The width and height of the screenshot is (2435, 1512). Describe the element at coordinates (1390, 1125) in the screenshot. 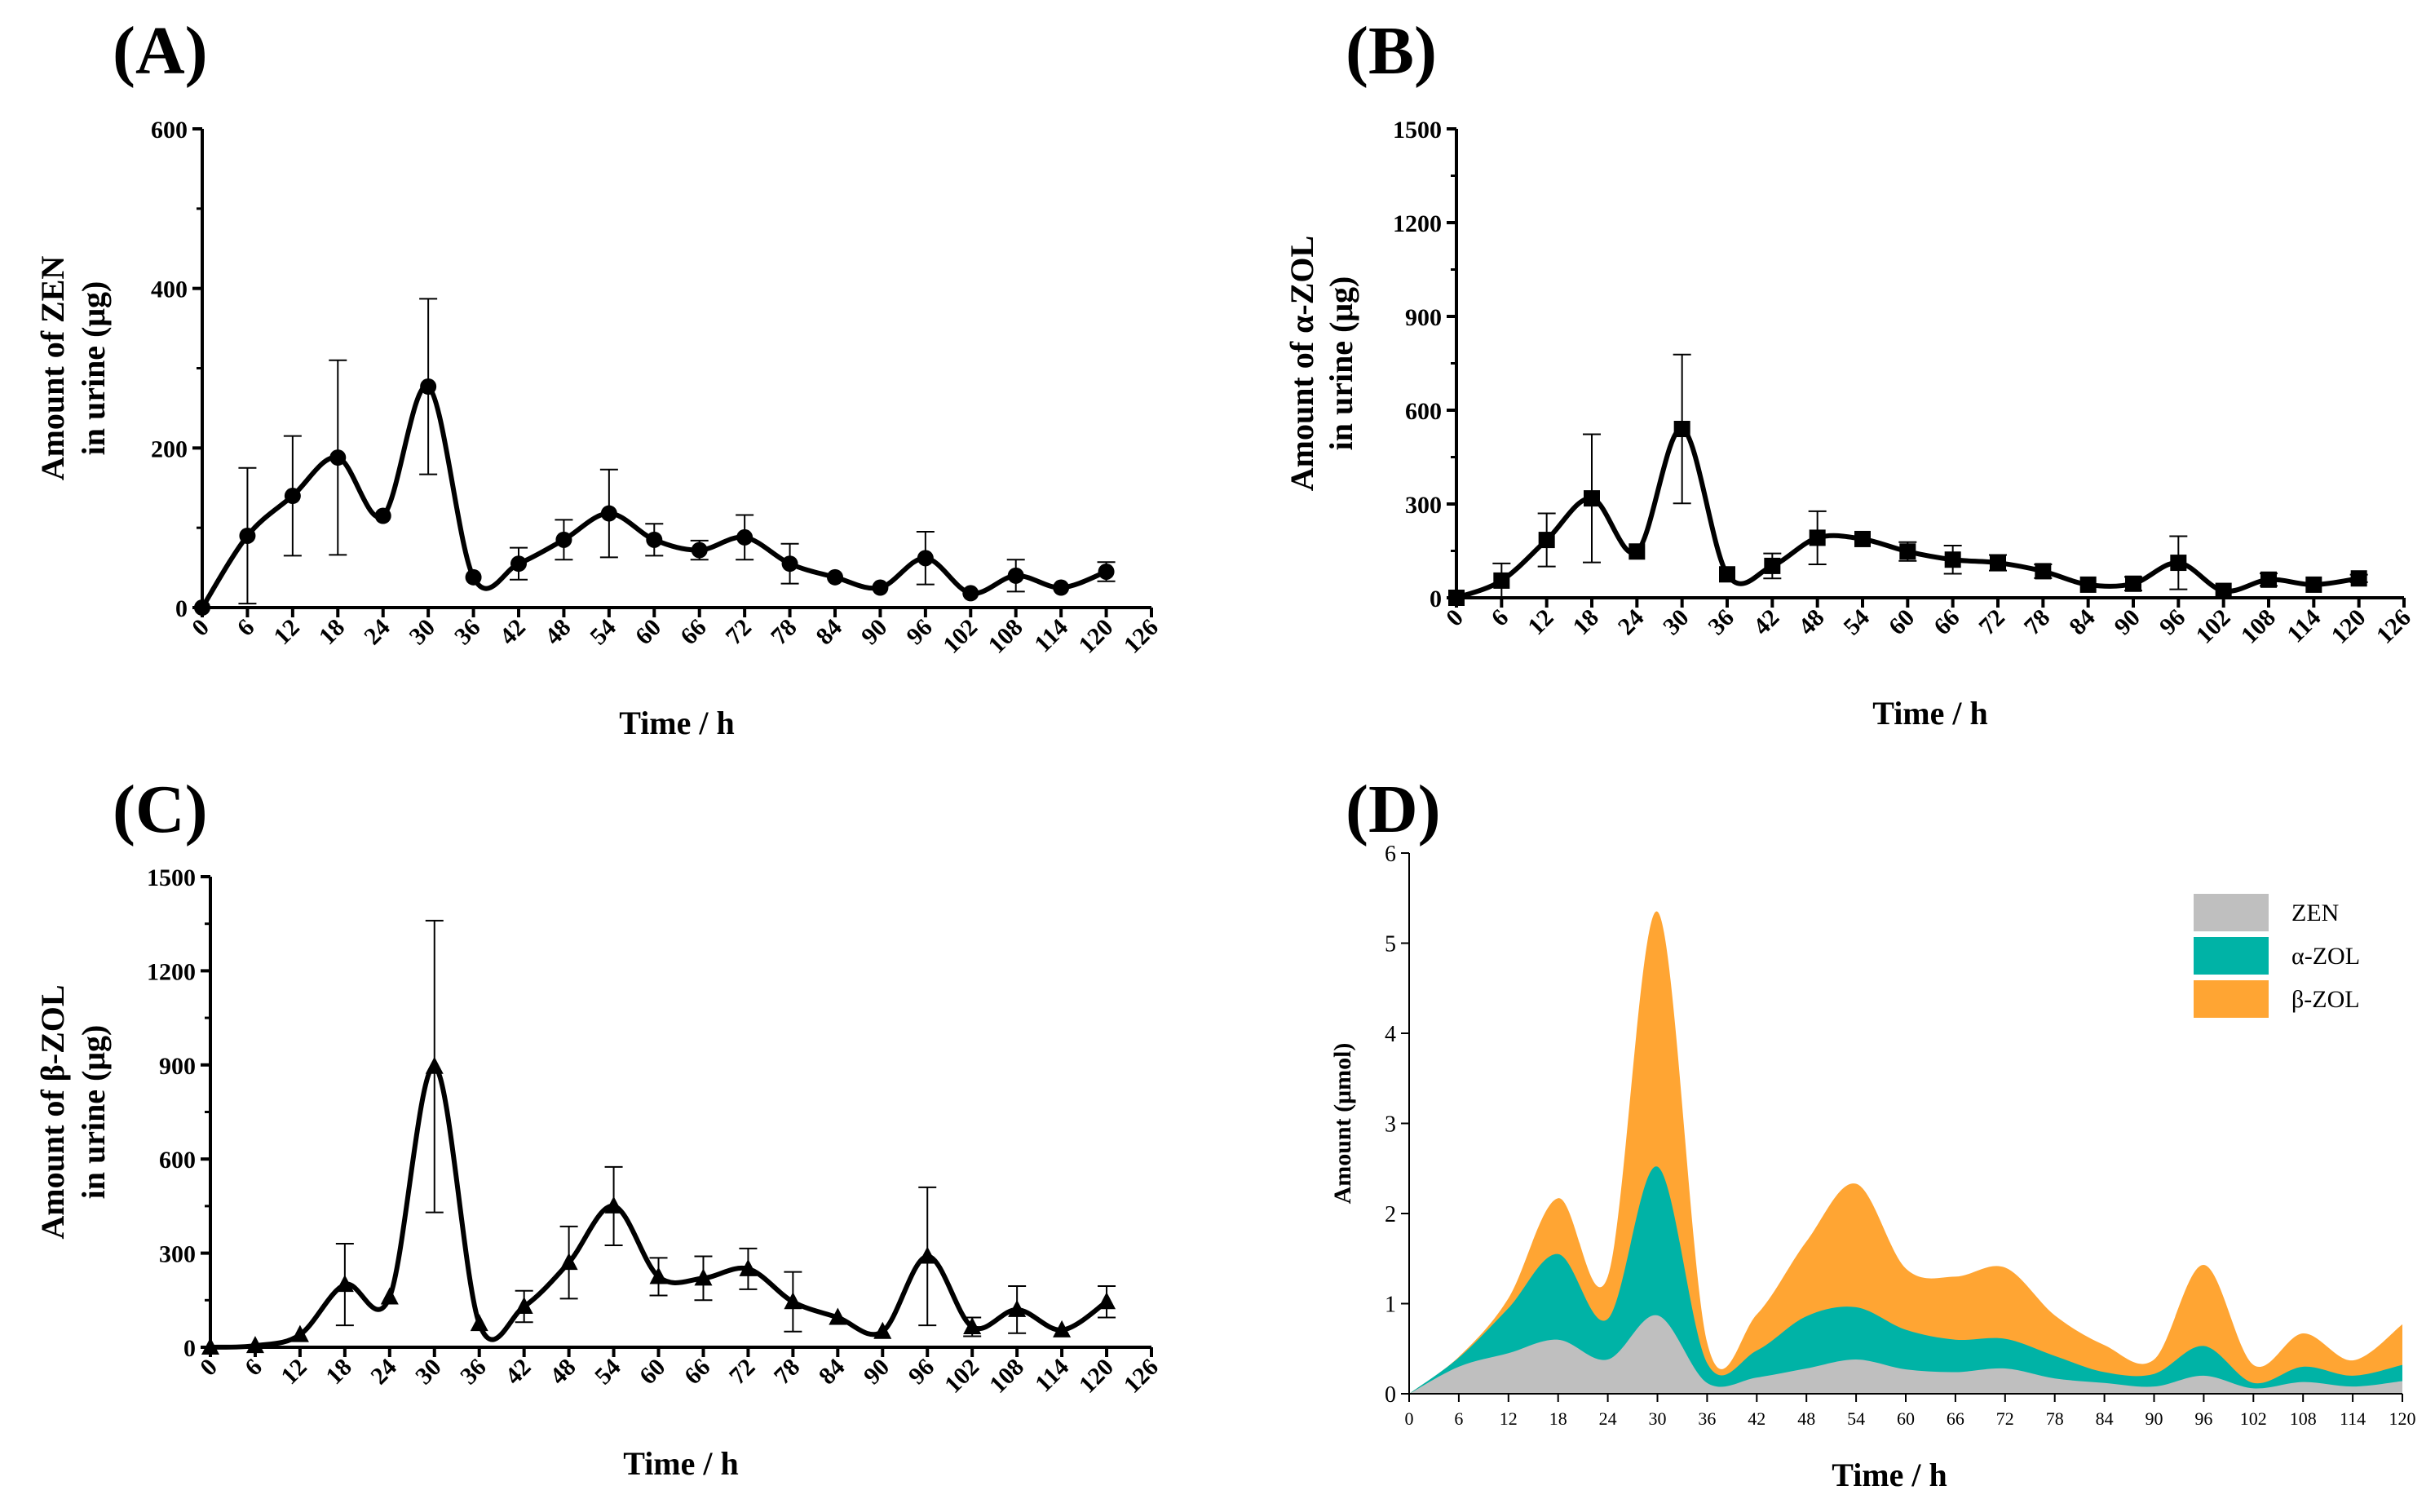

I see `panel-d-ytick-label: 3` at that location.